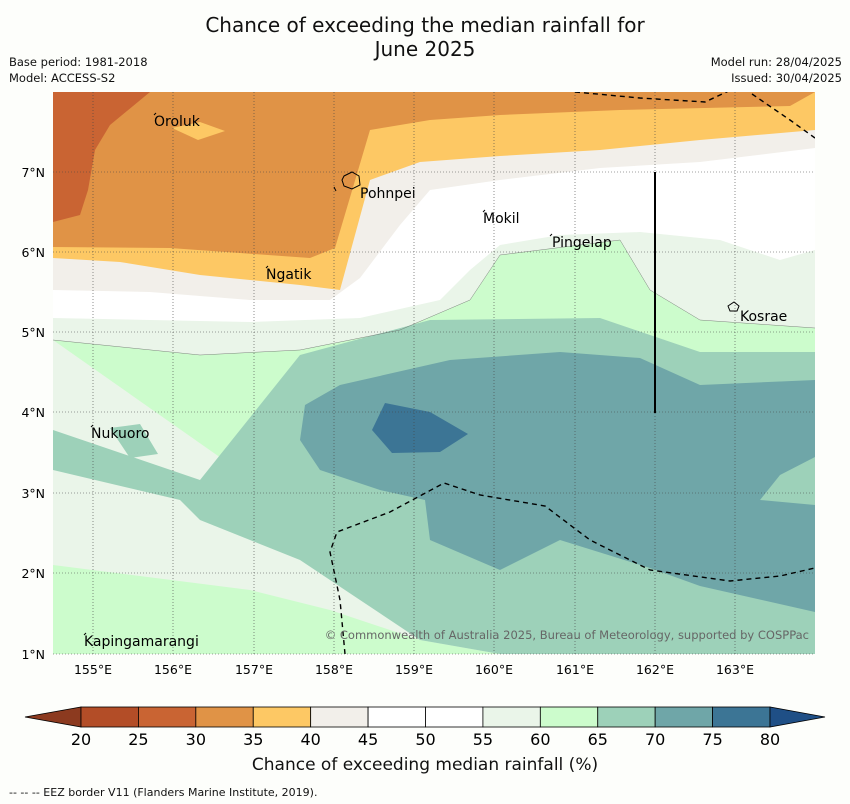 This screenshot has height=804, width=850. Describe the element at coordinates (141, 642) in the screenshot. I see `place-label-kapingamarangi: Kapingamarangi` at that location.